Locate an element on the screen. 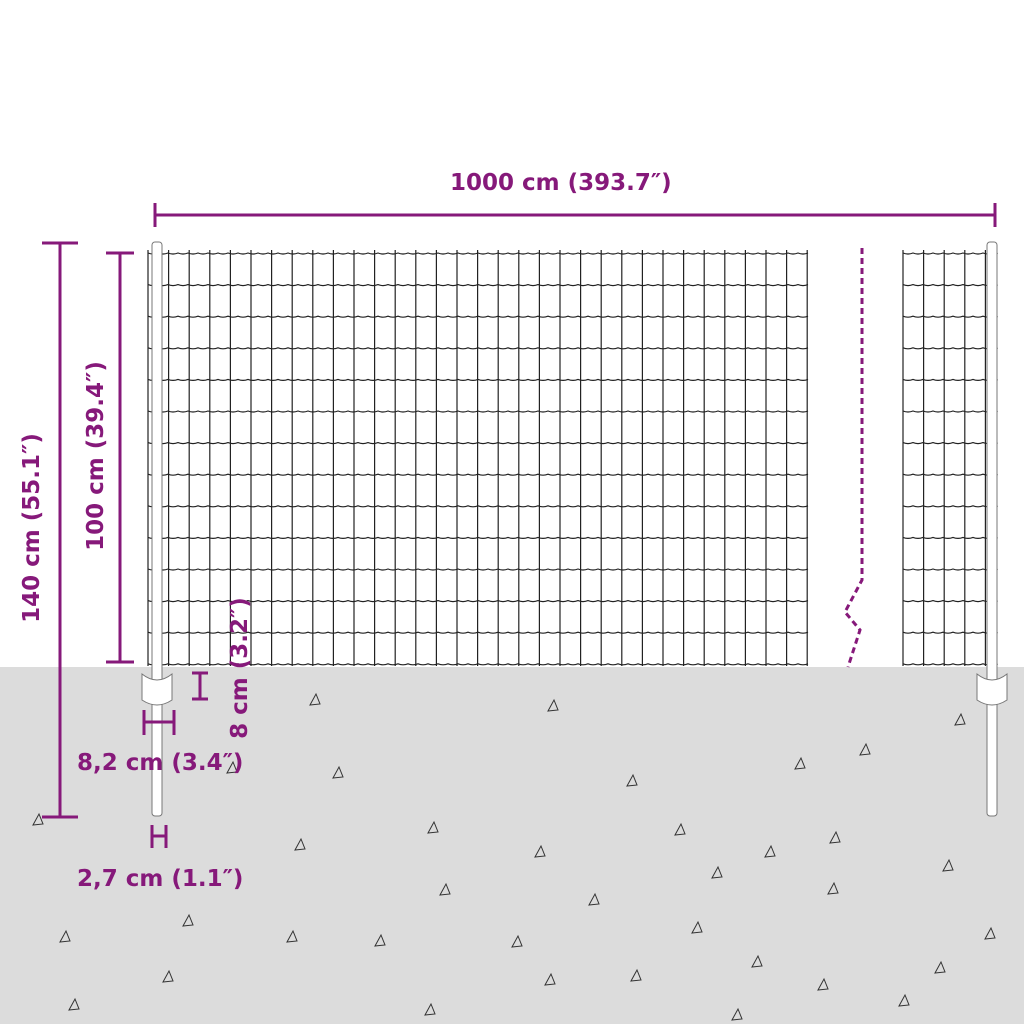 This screenshot has width=1024, height=1024. fence-height-label: 100 cm (39.4″) is located at coordinates (96, 456).